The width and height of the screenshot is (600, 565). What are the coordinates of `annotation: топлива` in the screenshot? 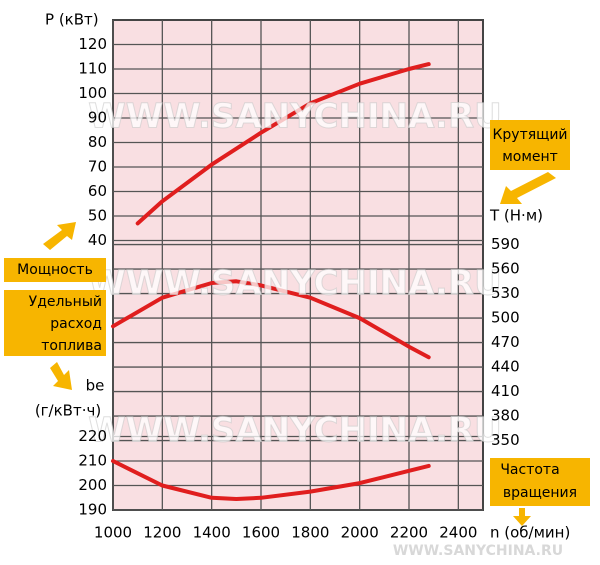 It's located at (71, 346).